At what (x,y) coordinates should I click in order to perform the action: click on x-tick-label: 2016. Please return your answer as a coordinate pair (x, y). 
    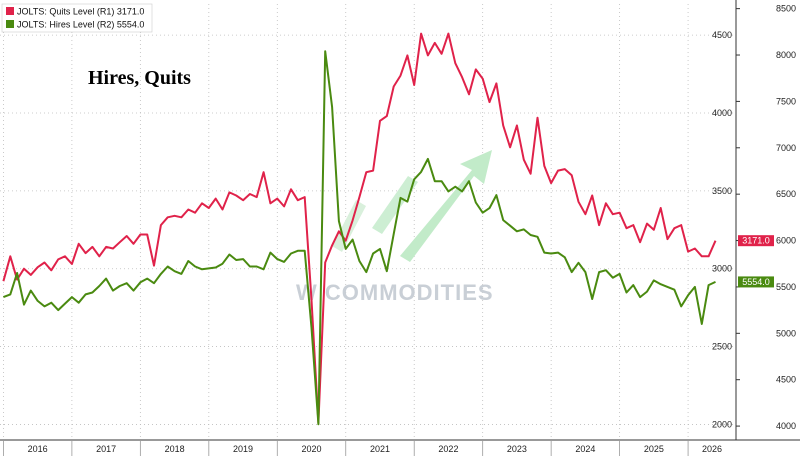
    Looking at the image, I should click on (38, 449).